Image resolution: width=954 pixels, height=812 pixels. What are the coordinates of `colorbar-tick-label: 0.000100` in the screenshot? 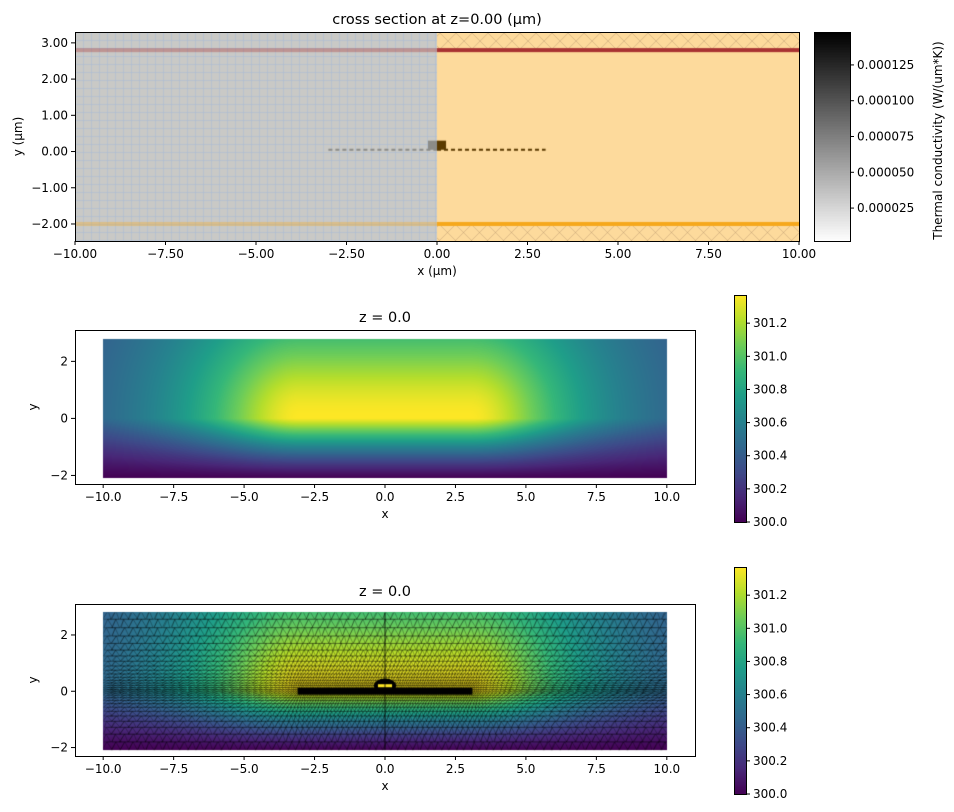 It's located at (885, 101).